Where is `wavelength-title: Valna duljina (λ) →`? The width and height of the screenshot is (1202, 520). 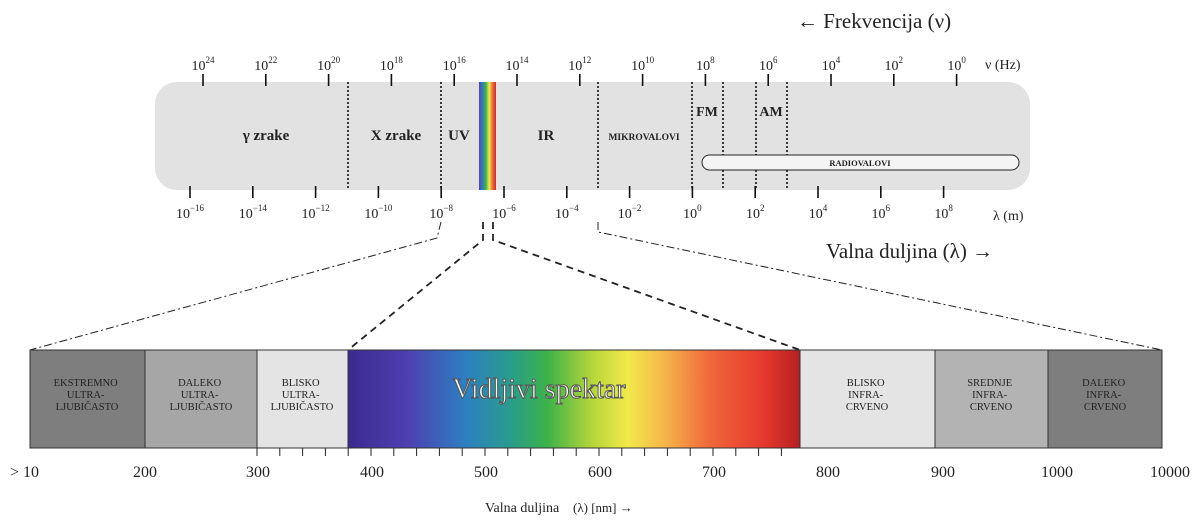
wavelength-title: Valna duljina (λ) → is located at coordinates (909, 251).